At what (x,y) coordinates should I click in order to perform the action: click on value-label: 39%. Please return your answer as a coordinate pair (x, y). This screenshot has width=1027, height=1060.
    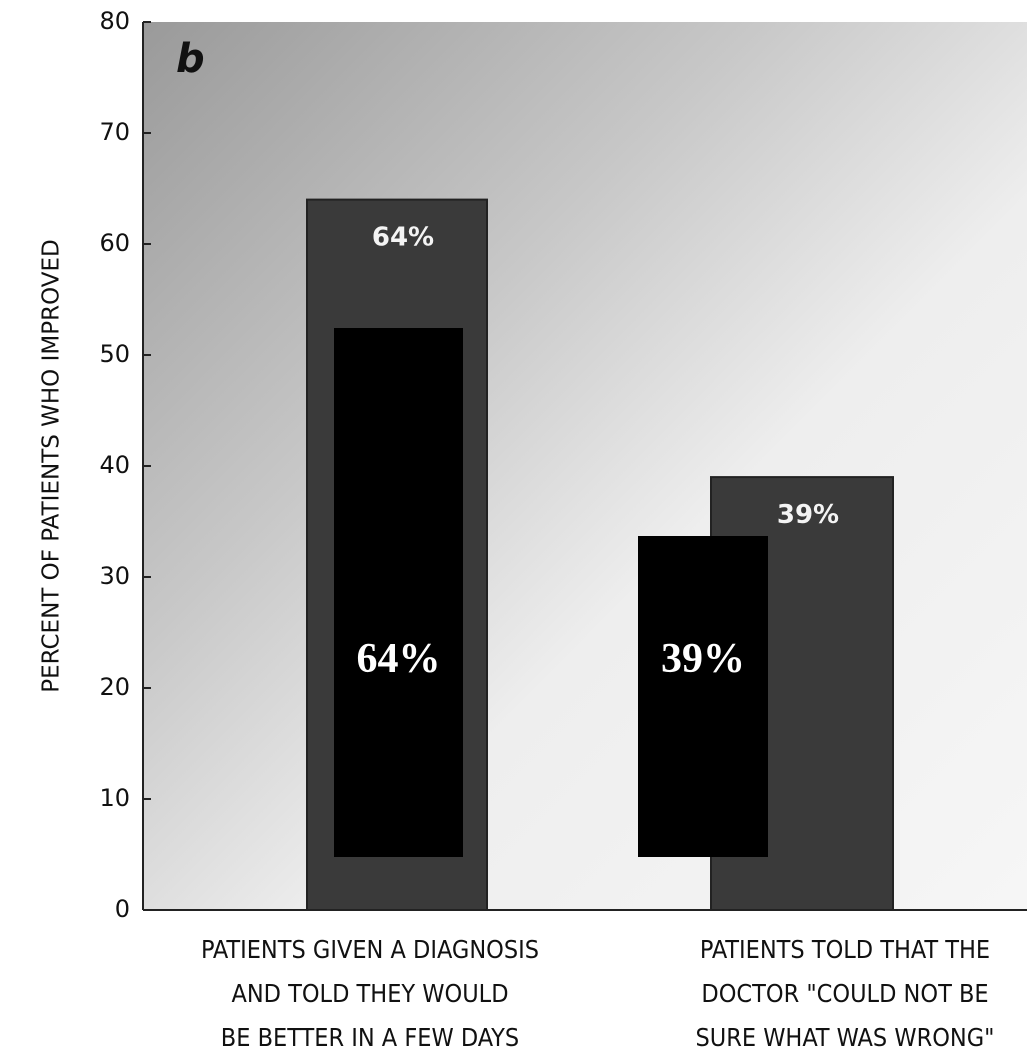
    Looking at the image, I should click on (808, 515).